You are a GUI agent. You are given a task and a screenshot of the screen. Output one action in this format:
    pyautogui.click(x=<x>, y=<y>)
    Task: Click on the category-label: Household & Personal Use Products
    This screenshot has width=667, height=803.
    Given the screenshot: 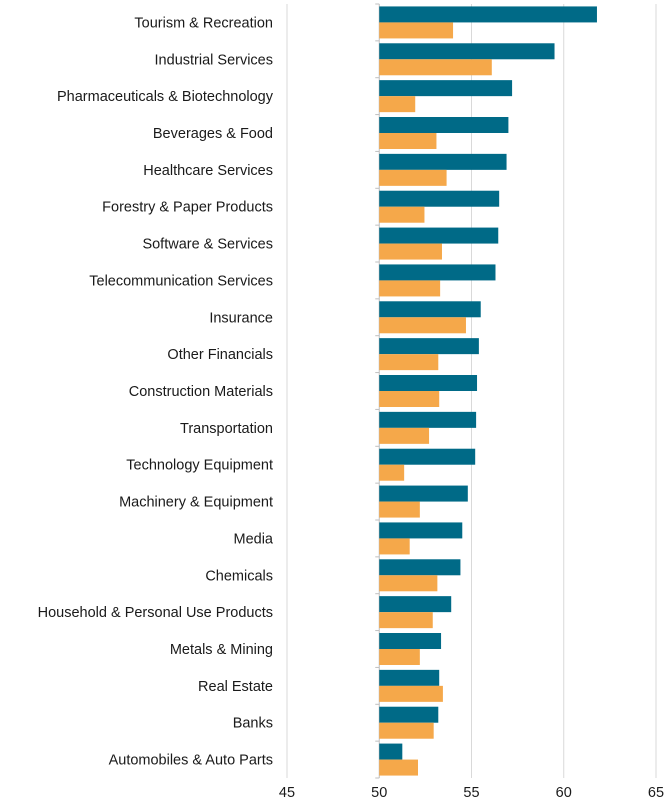 What is the action you would take?
    pyautogui.click(x=155, y=613)
    